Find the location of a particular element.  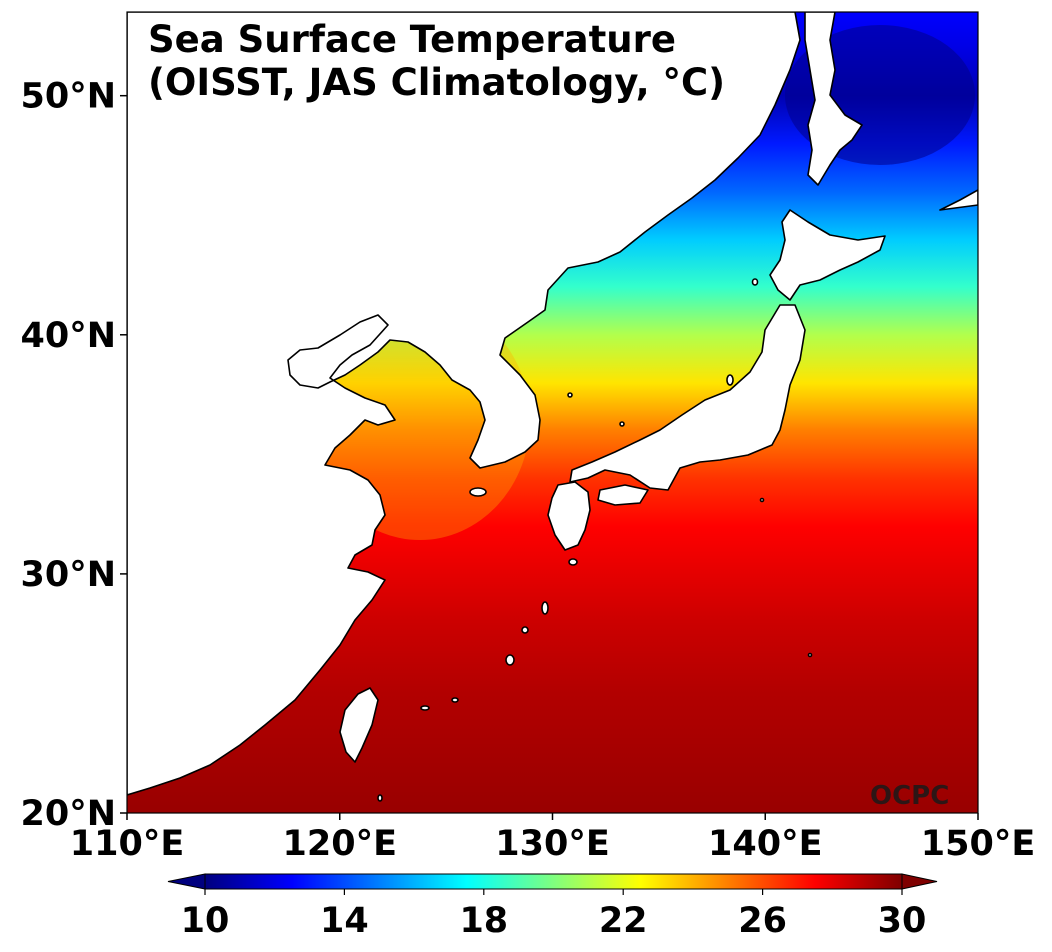

colorbar-tick-label: 30 is located at coordinates (902, 921).